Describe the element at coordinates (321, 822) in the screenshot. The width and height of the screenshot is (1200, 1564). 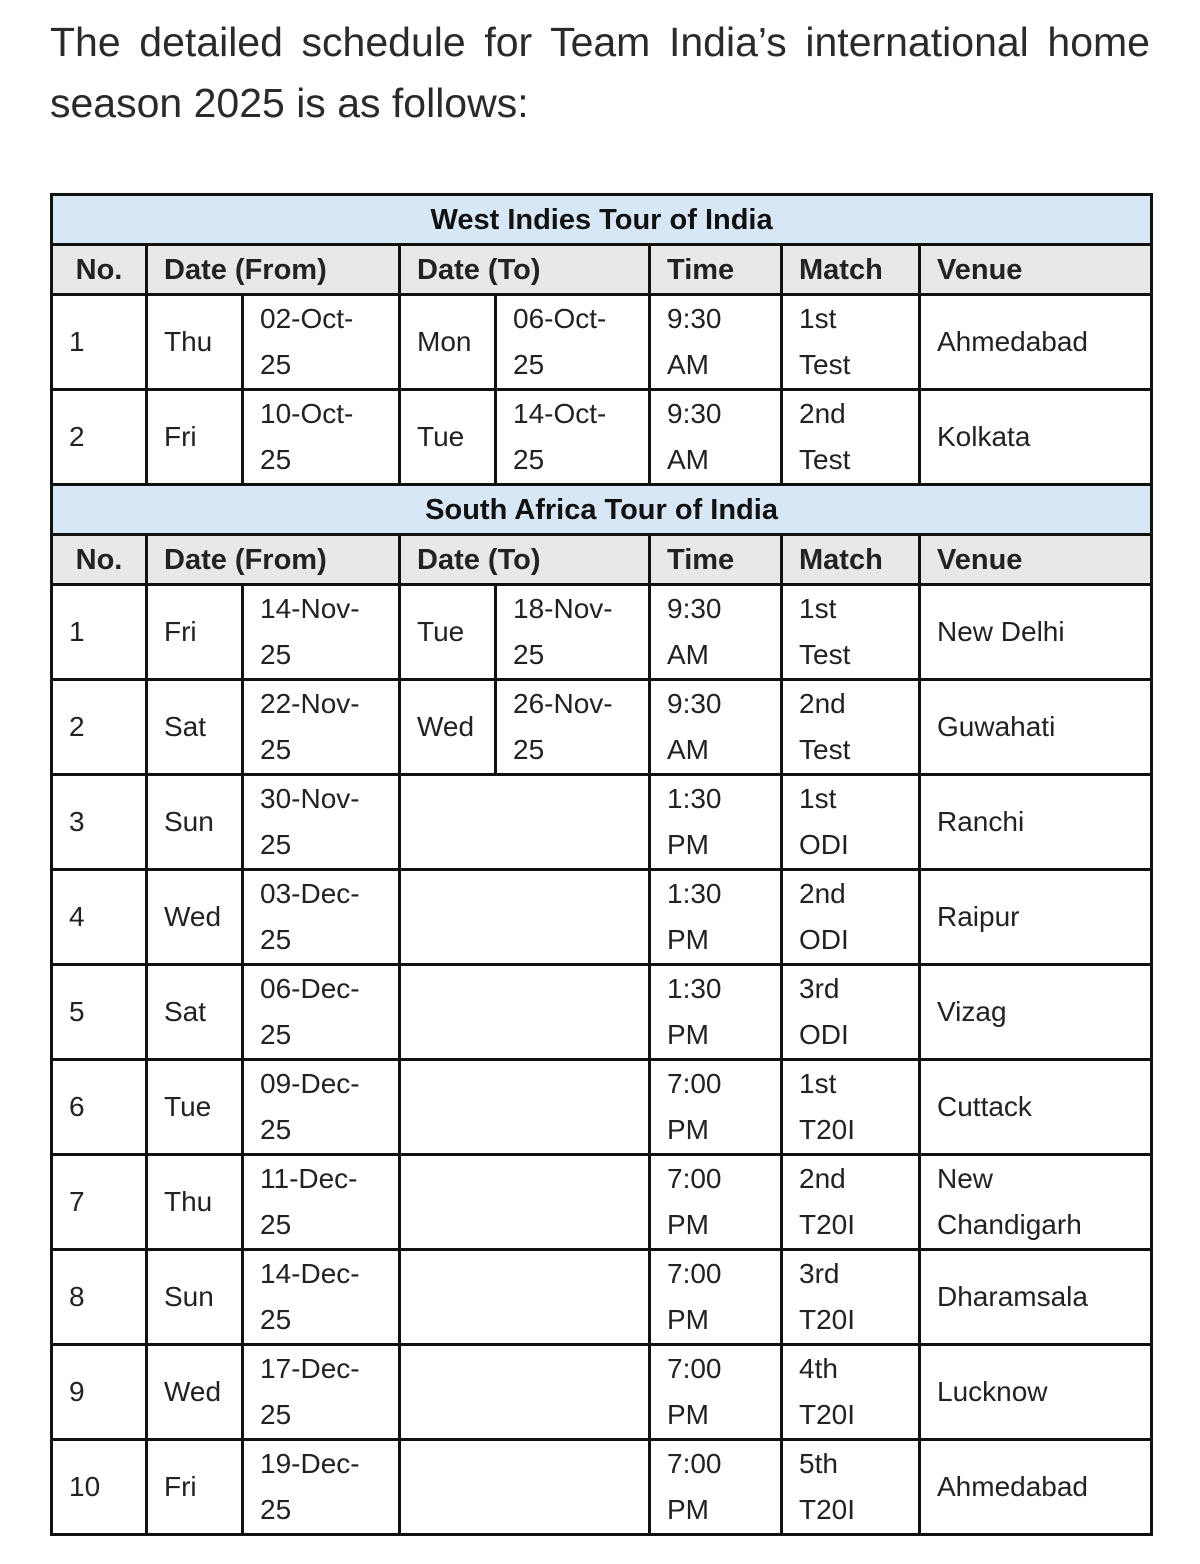
I see `date-from: 30-Nov-25` at that location.